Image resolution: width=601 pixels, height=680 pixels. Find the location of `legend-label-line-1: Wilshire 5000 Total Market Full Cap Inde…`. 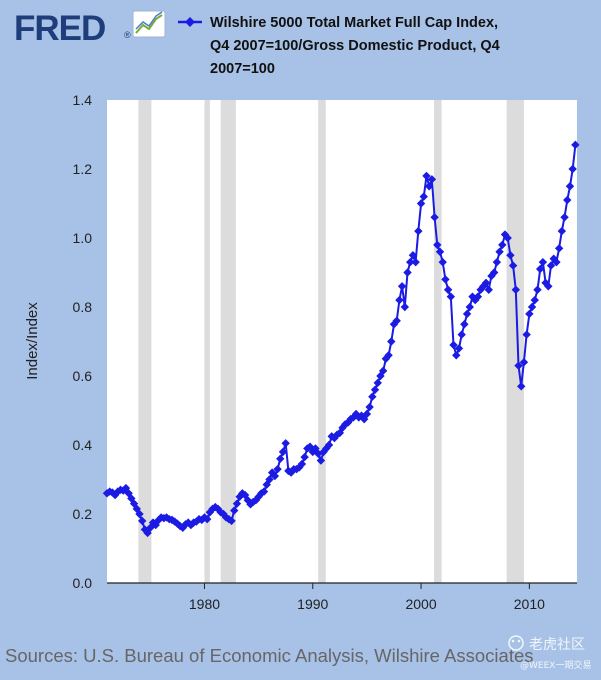

legend-label-line-1: Wilshire 5000 Total Market Full Cap Inde… is located at coordinates (354, 23).